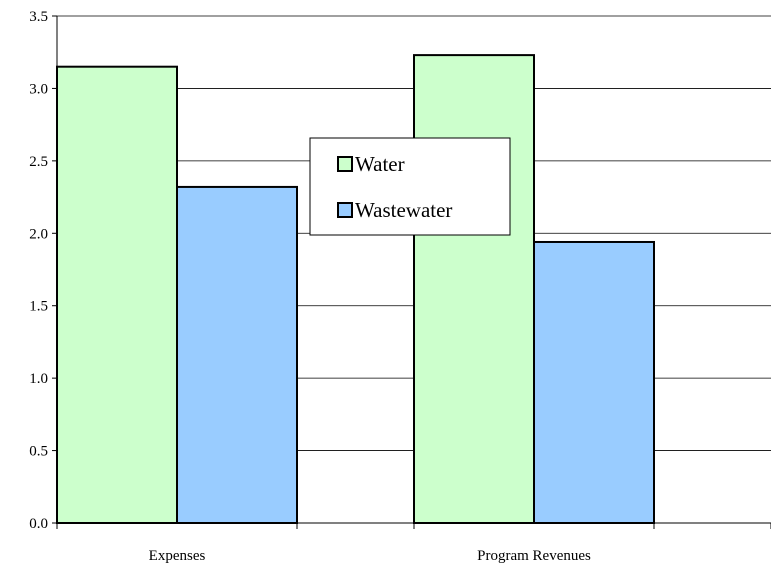 This screenshot has width=771, height=569. What do you see at coordinates (38, 452) in the screenshot?
I see `y-tick-label: 0.5` at bounding box center [38, 452].